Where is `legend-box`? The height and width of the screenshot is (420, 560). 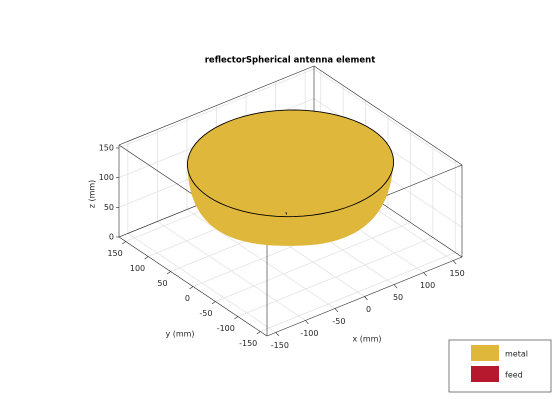
legend-box is located at coordinates (500, 366).